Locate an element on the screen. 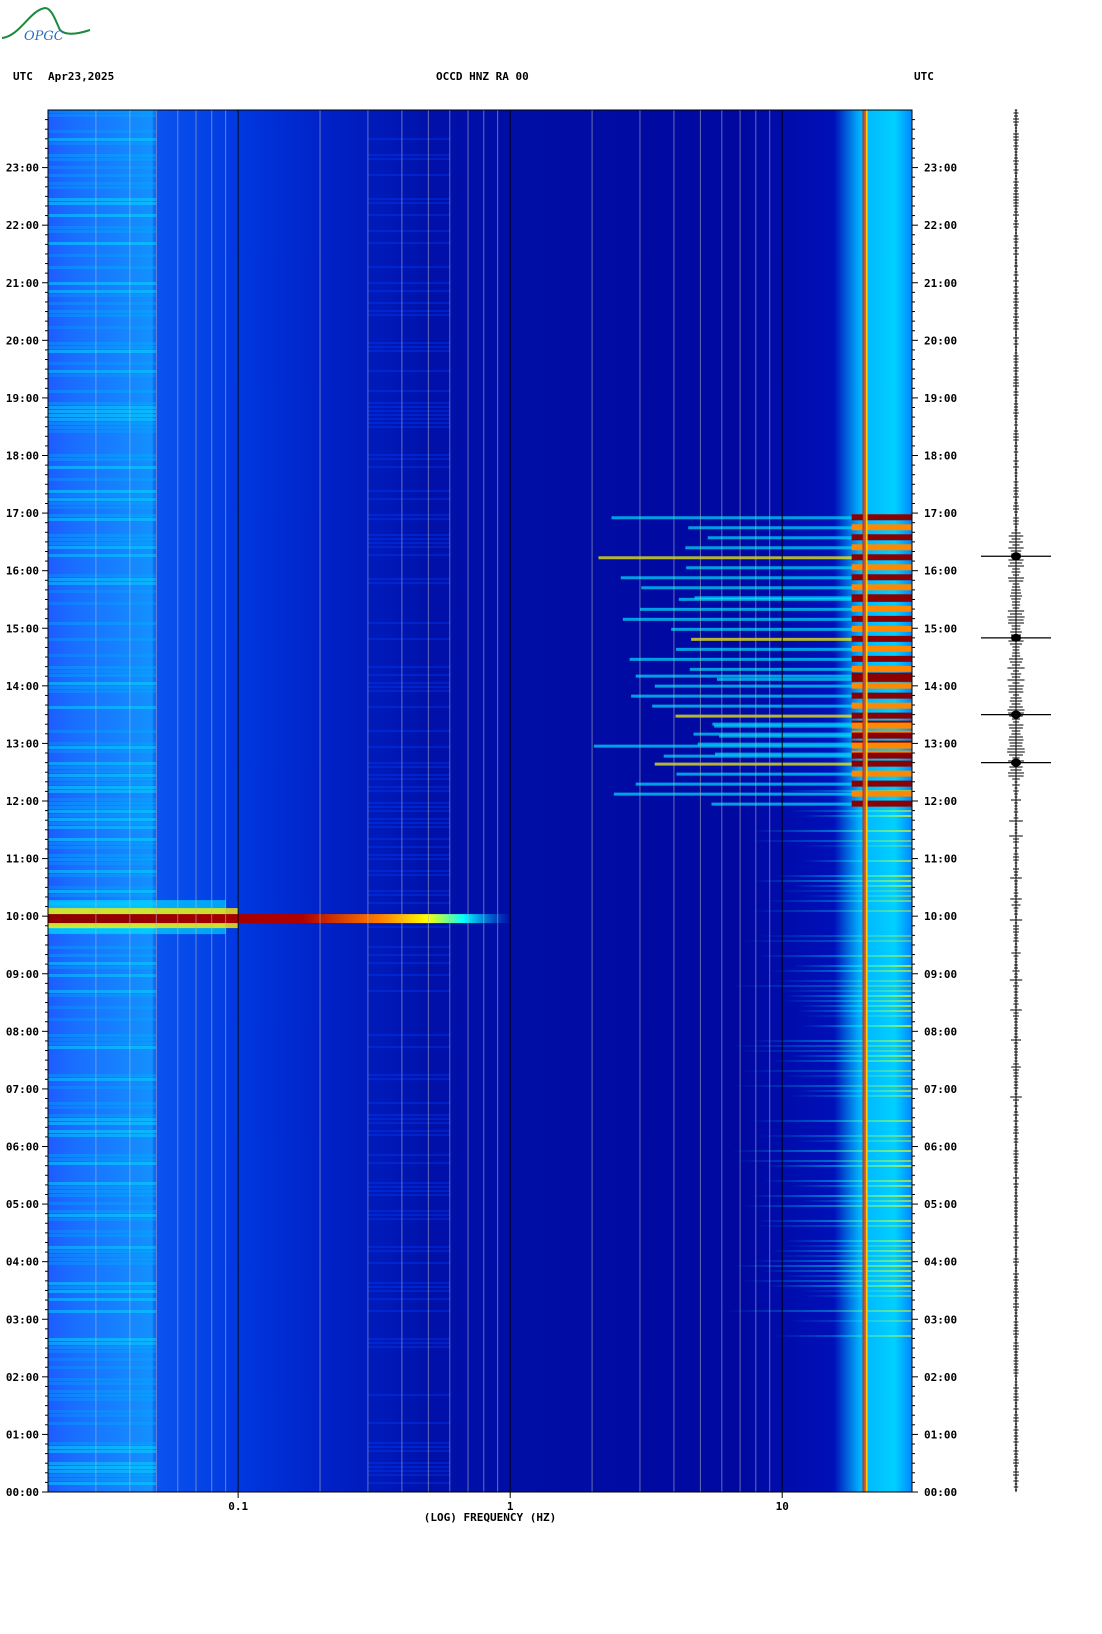 The image size is (1102, 1634). y-tick-label-right: 17:00 is located at coordinates (940, 513).